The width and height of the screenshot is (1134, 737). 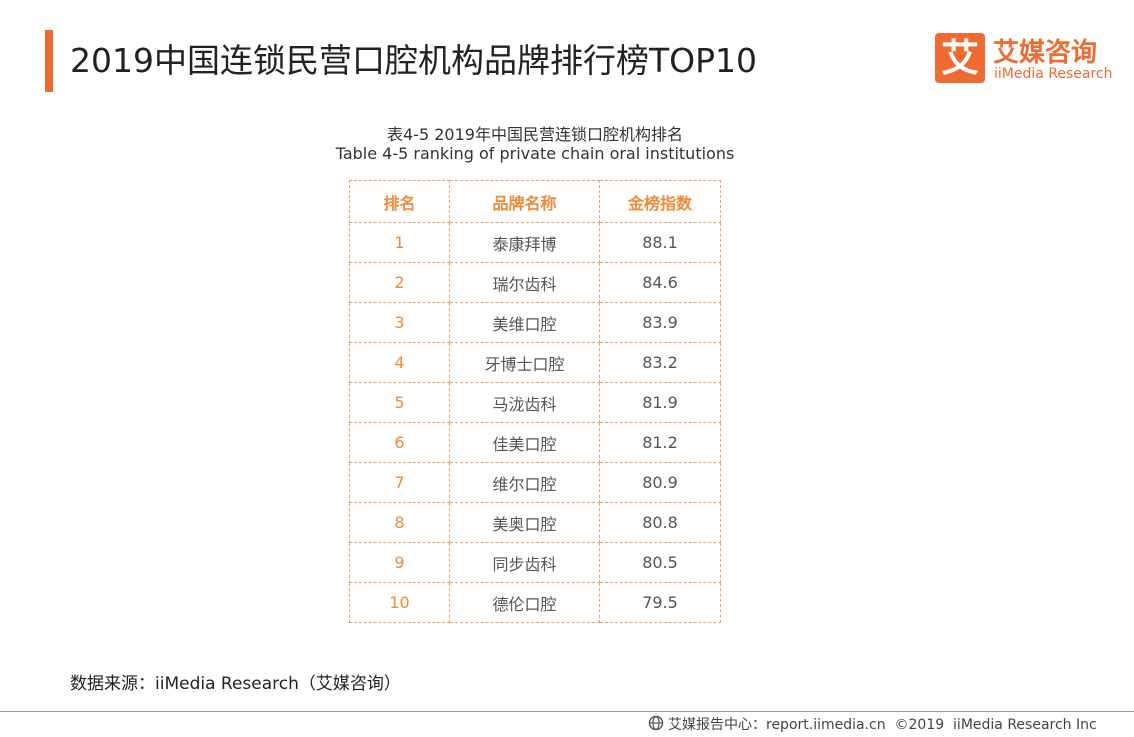 What do you see at coordinates (656, 723) in the screenshot?
I see `globe-icon` at bounding box center [656, 723].